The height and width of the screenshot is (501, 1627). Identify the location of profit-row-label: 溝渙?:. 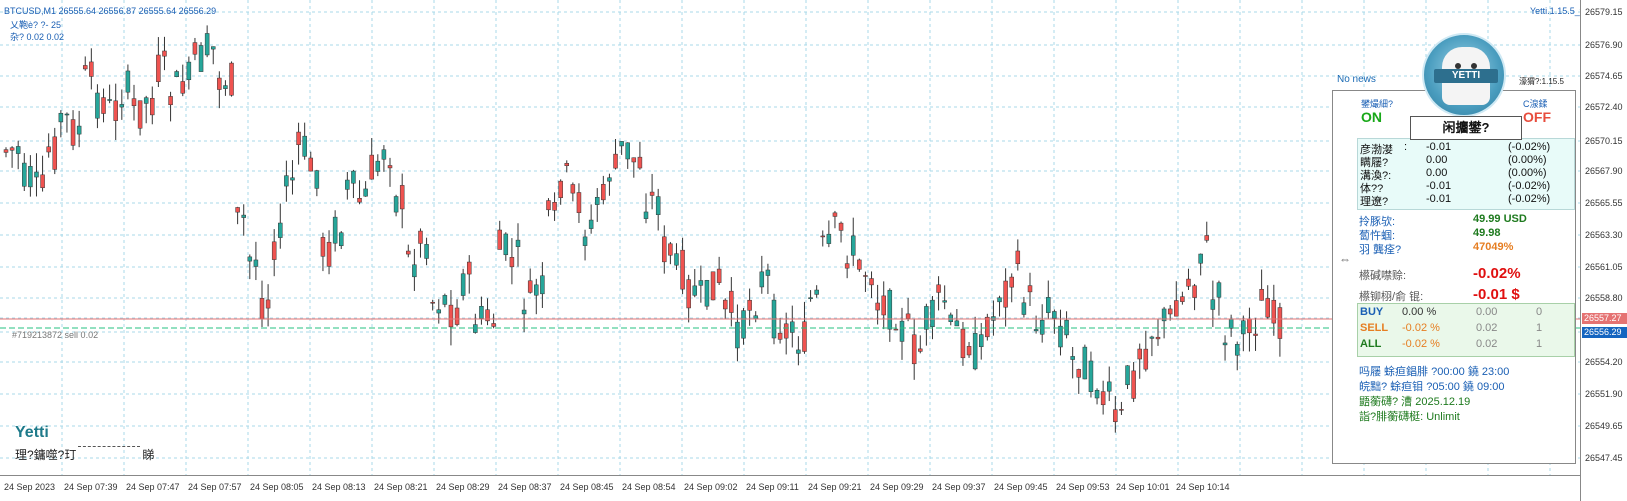
(1376, 176).